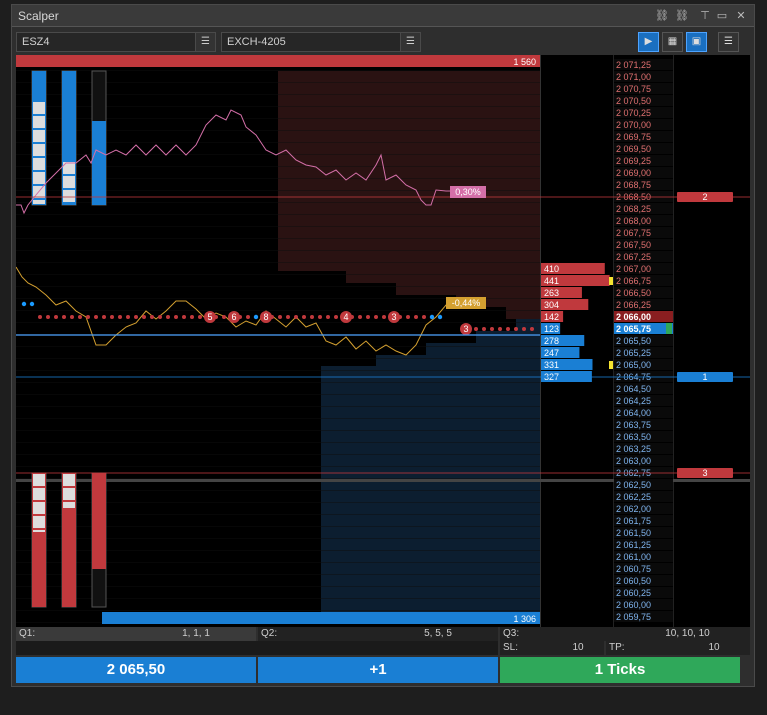  I want to click on tp-label: TP:, so click(617, 648).